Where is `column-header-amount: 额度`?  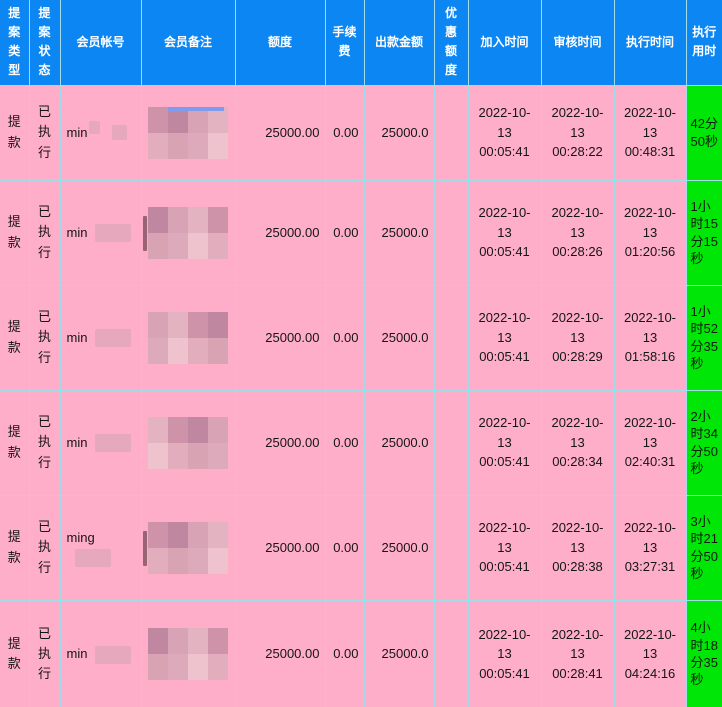
column-header-amount: 额度 is located at coordinates (280, 43).